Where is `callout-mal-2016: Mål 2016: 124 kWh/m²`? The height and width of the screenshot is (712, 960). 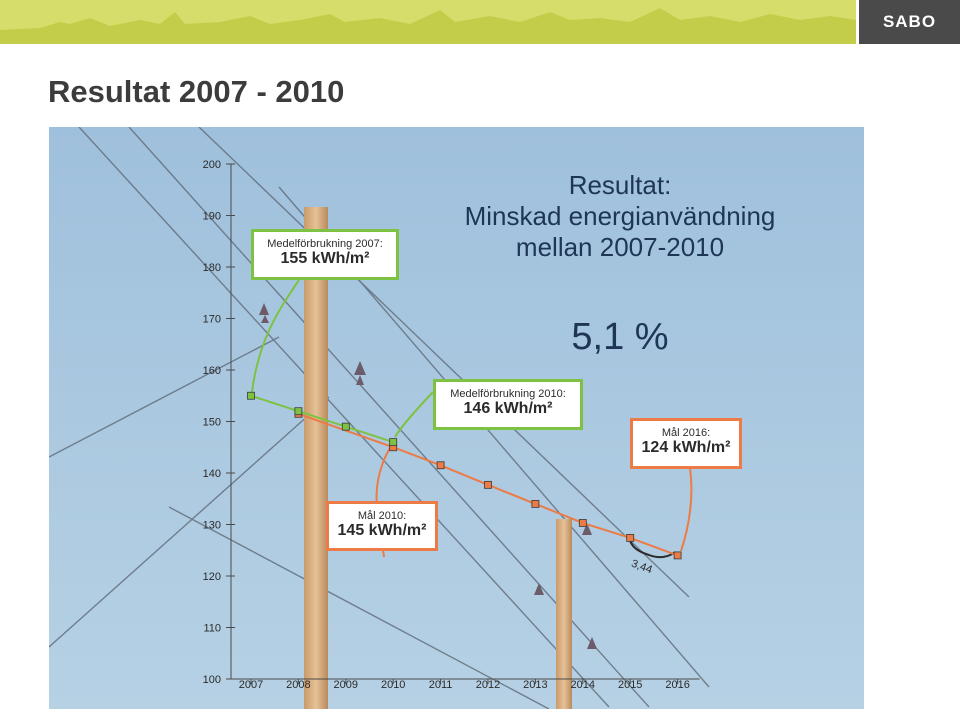 callout-mal-2016: Mål 2016: 124 kWh/m² is located at coordinates (686, 443).